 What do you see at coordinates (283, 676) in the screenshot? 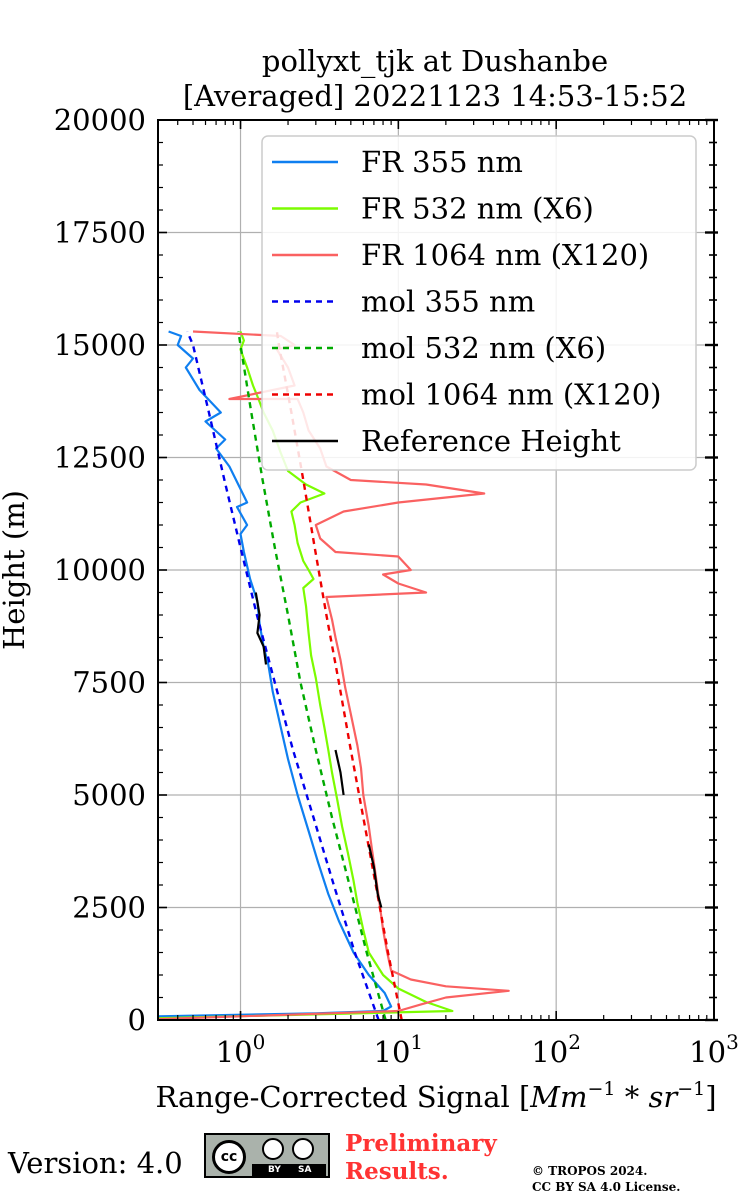
I see `series-line-mol-355-nm` at bounding box center [283, 676].